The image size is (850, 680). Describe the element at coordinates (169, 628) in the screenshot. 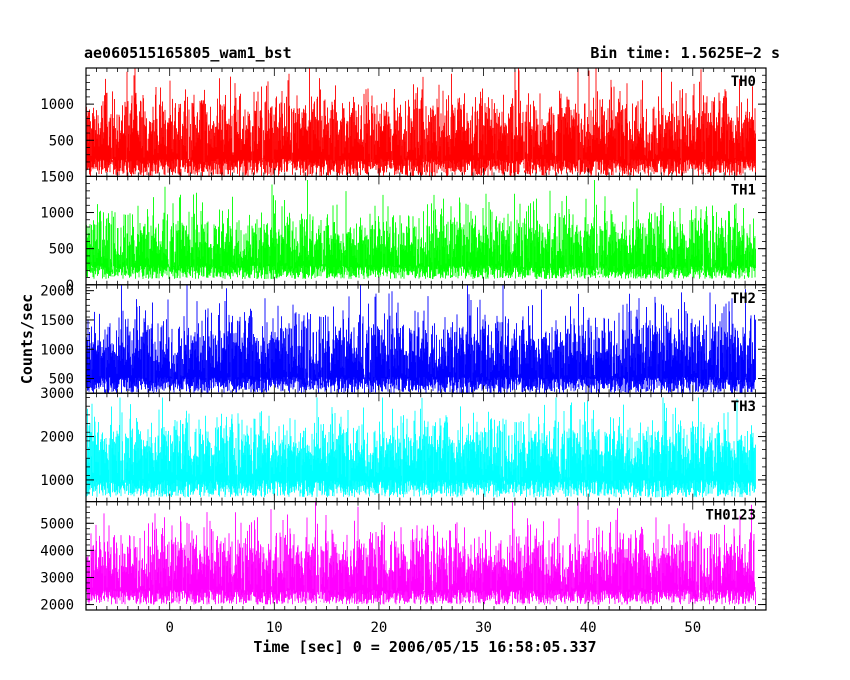

I see `x-tick-label: 0` at that location.